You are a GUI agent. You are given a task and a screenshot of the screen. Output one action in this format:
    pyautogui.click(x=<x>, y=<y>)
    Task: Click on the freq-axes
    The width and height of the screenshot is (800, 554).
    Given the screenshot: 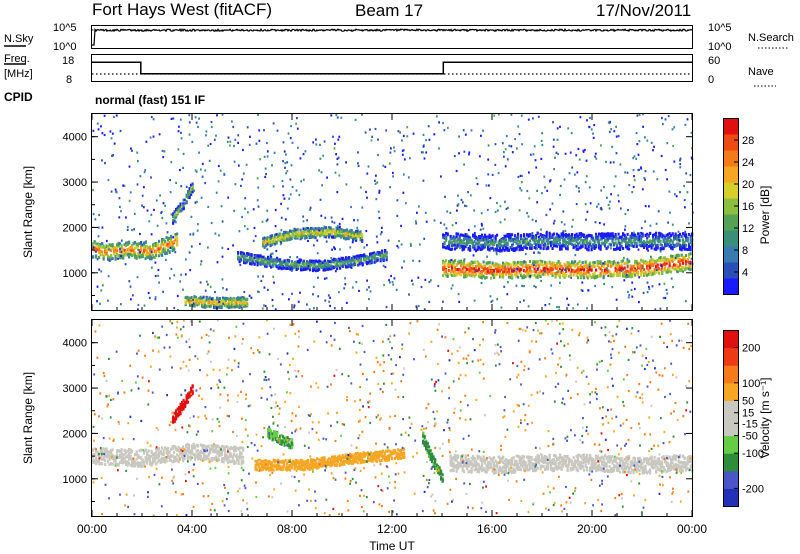 What is the action you would take?
    pyautogui.click(x=392, y=68)
    